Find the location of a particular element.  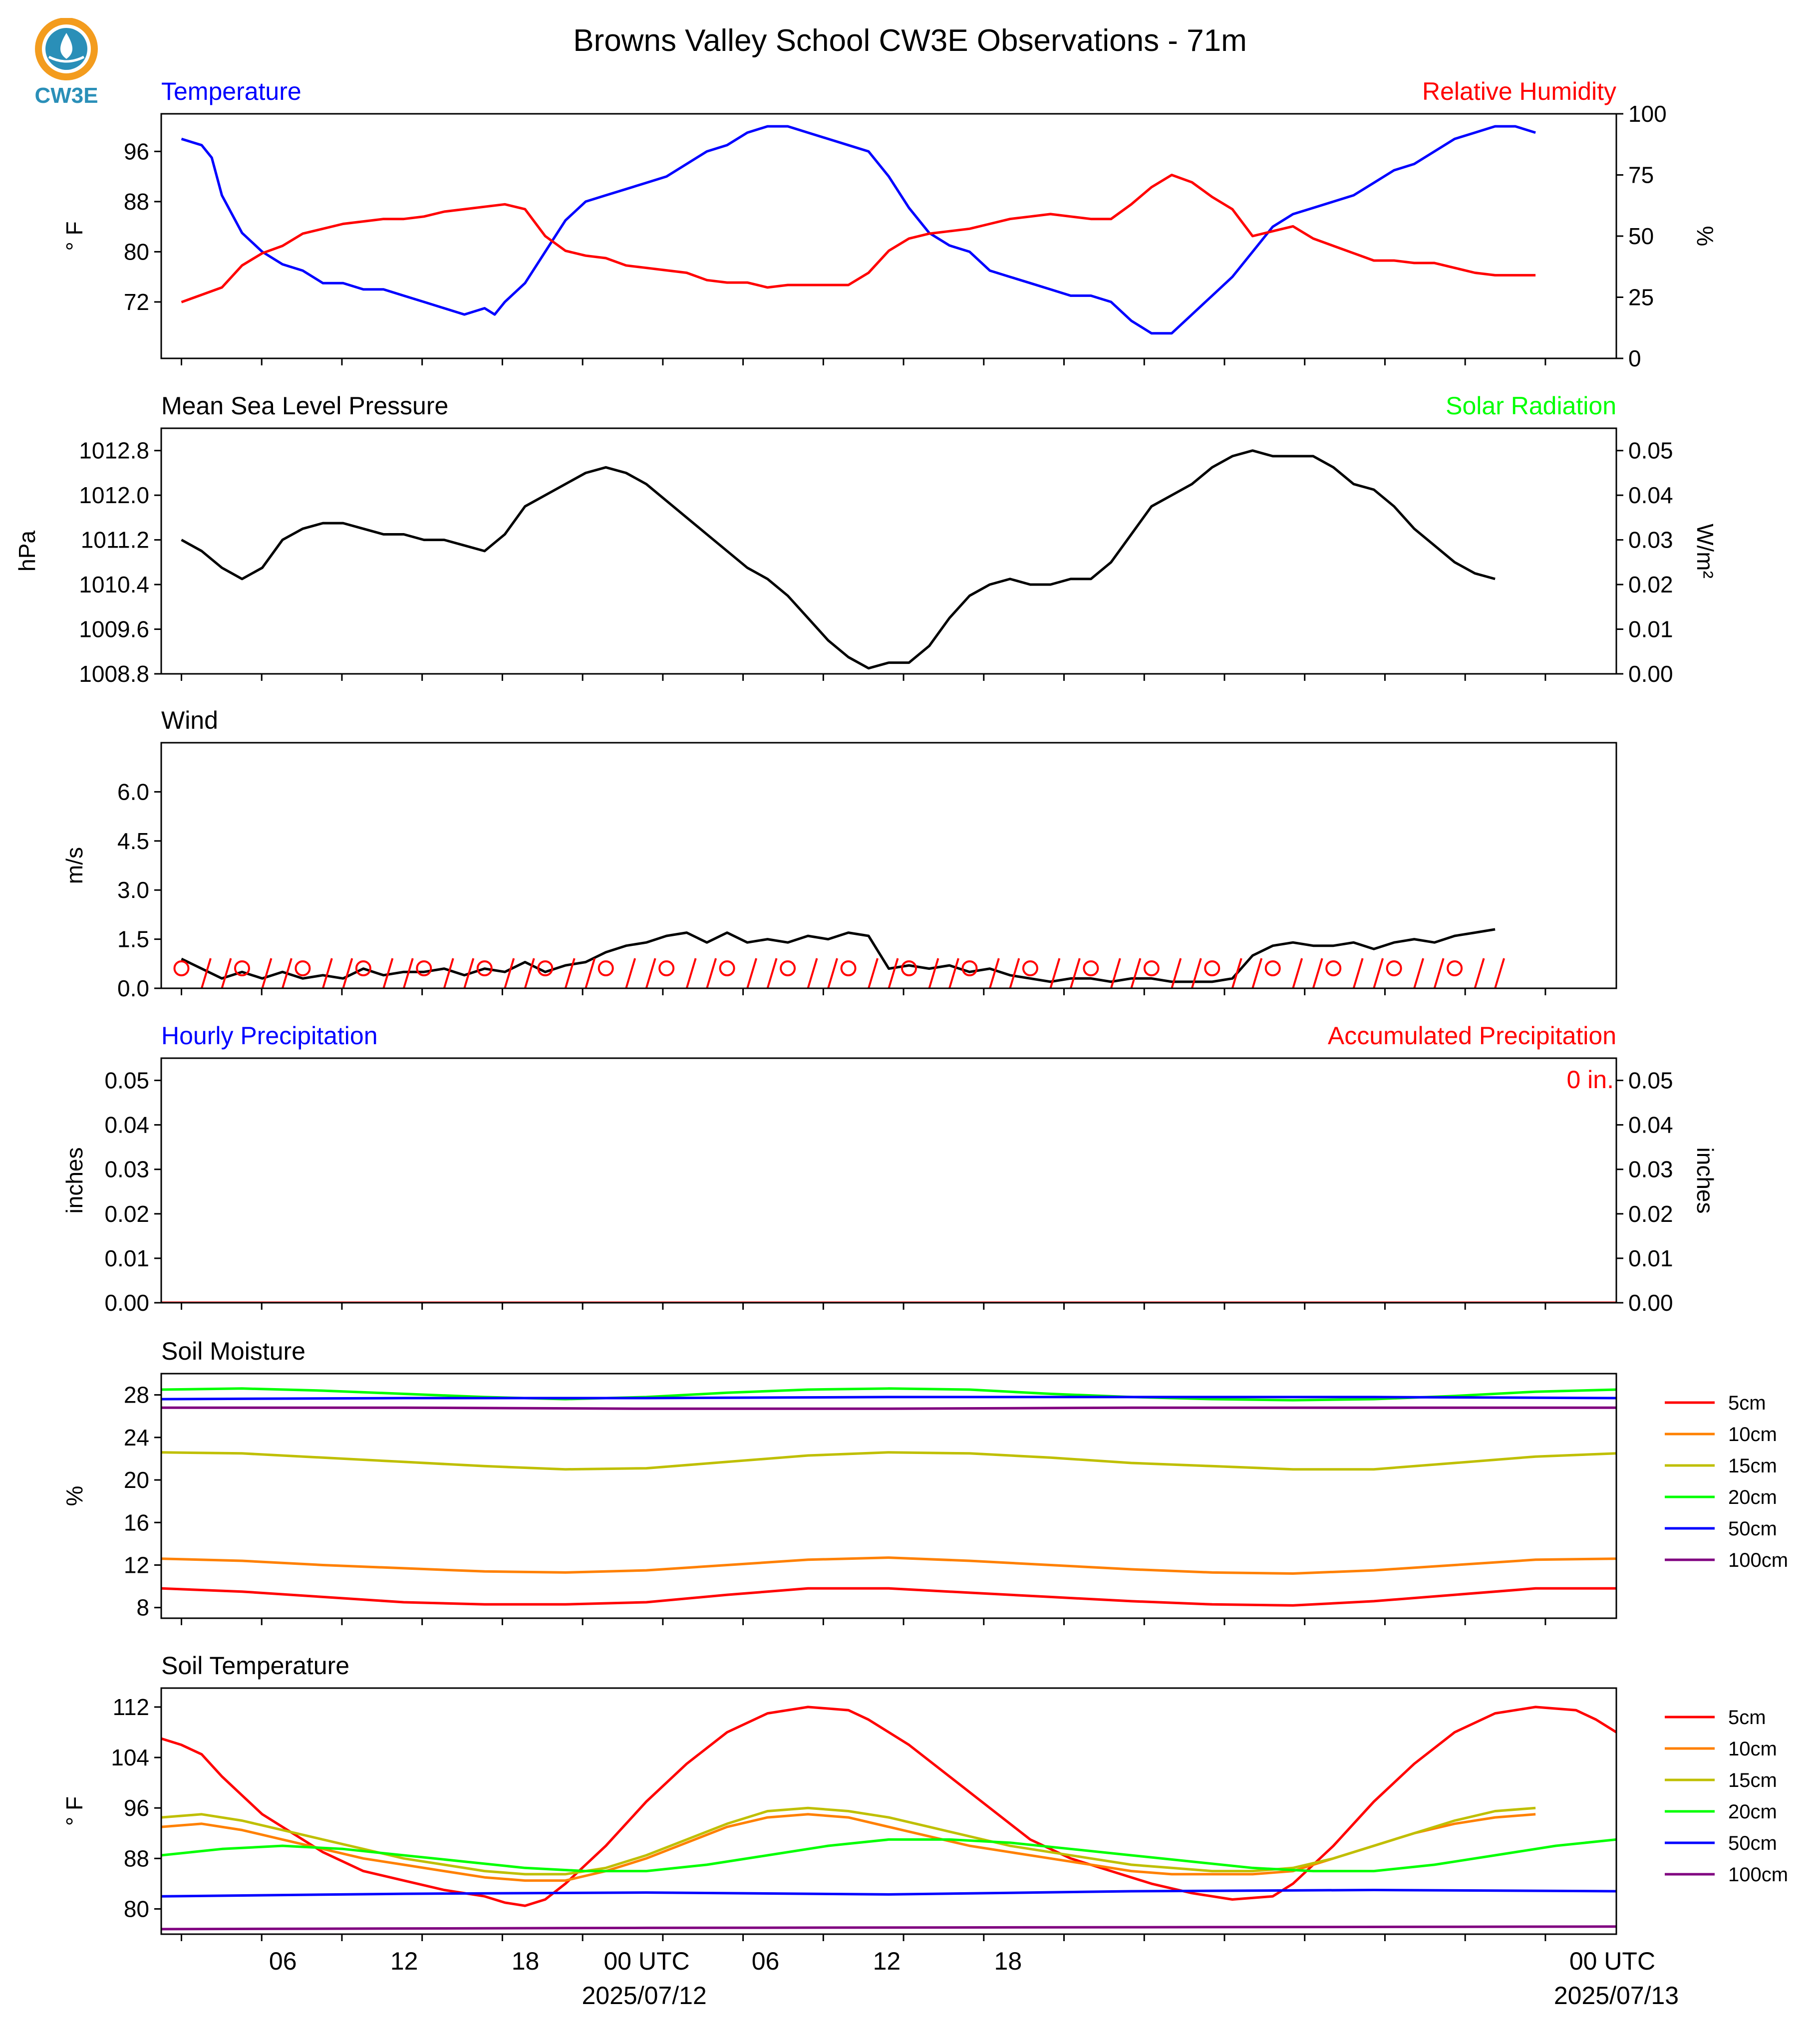

y2-tick-label: 100 is located at coordinates (1647, 114).